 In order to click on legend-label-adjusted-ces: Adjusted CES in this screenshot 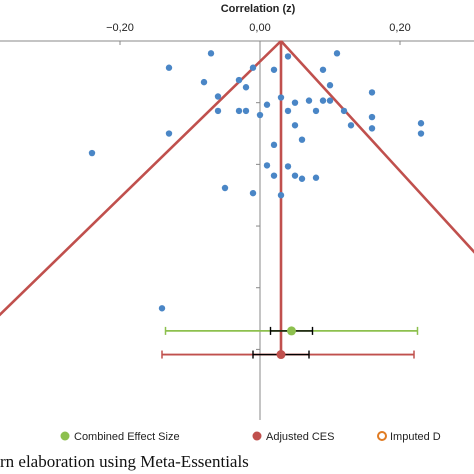, I will do `click(300, 437)`.